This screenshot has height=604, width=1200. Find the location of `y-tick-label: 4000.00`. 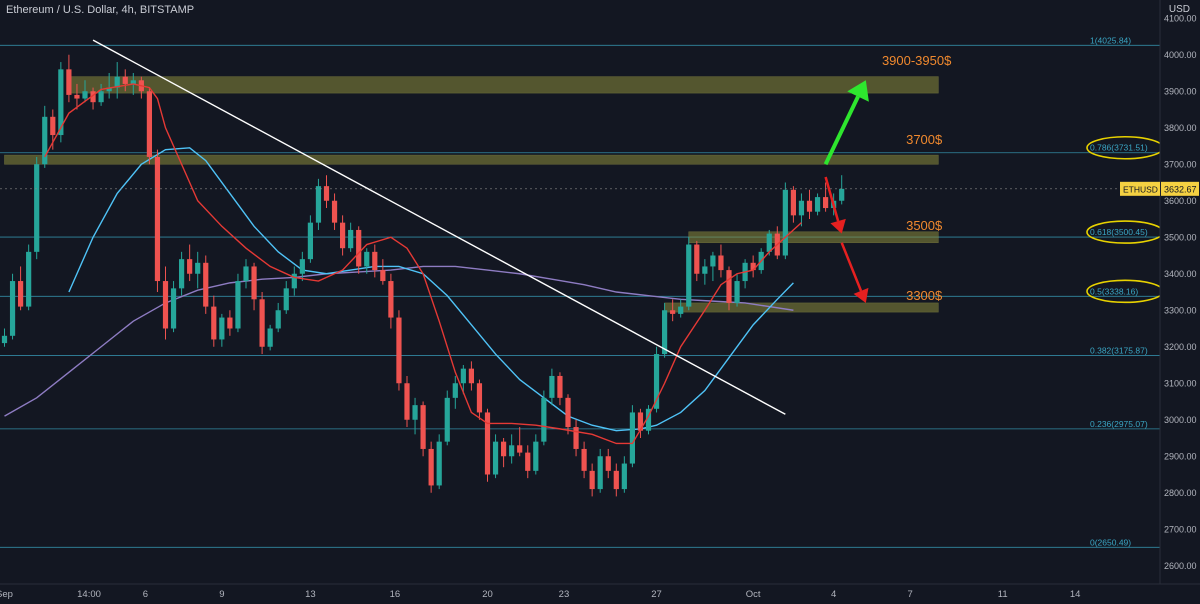

y-tick-label: 4000.00 is located at coordinates (1180, 55).